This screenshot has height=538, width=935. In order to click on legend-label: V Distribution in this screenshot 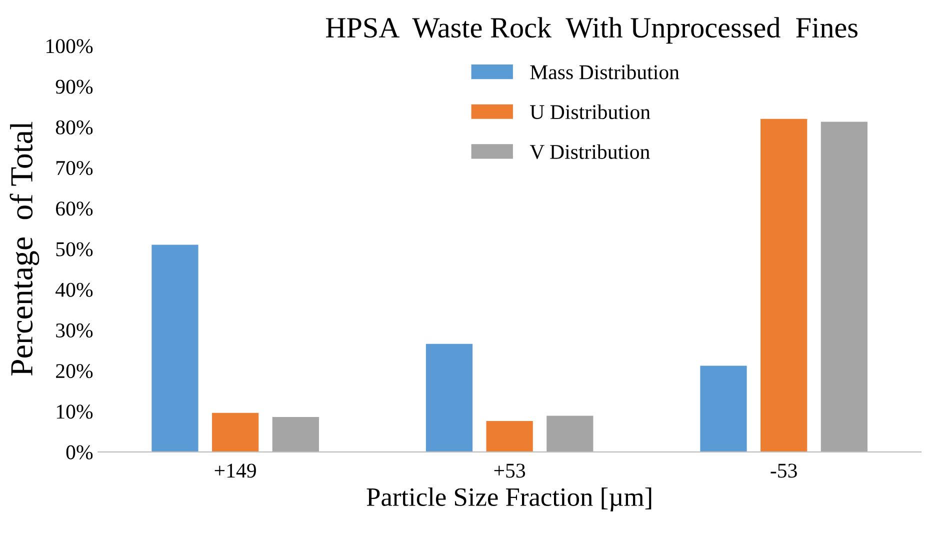, I will do `click(590, 152)`.